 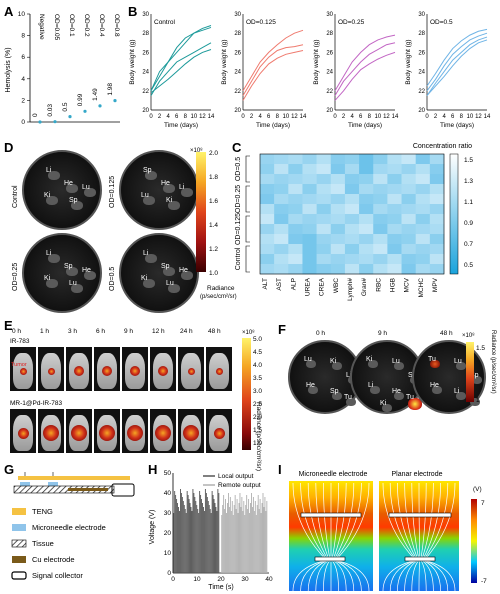 What do you see at coordinates (417, 474) in the screenshot?
I see `panel-i-title-planar: Planar electrode` at bounding box center [417, 474].